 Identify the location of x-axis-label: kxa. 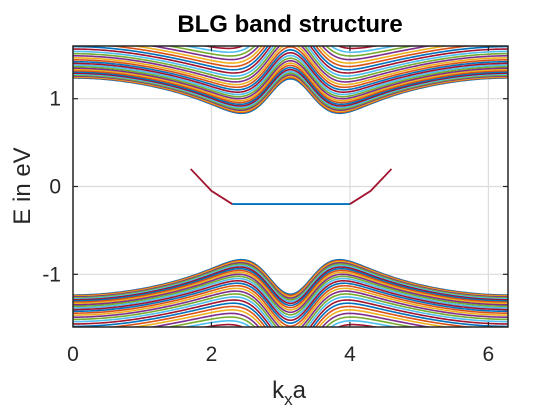
(289, 393).